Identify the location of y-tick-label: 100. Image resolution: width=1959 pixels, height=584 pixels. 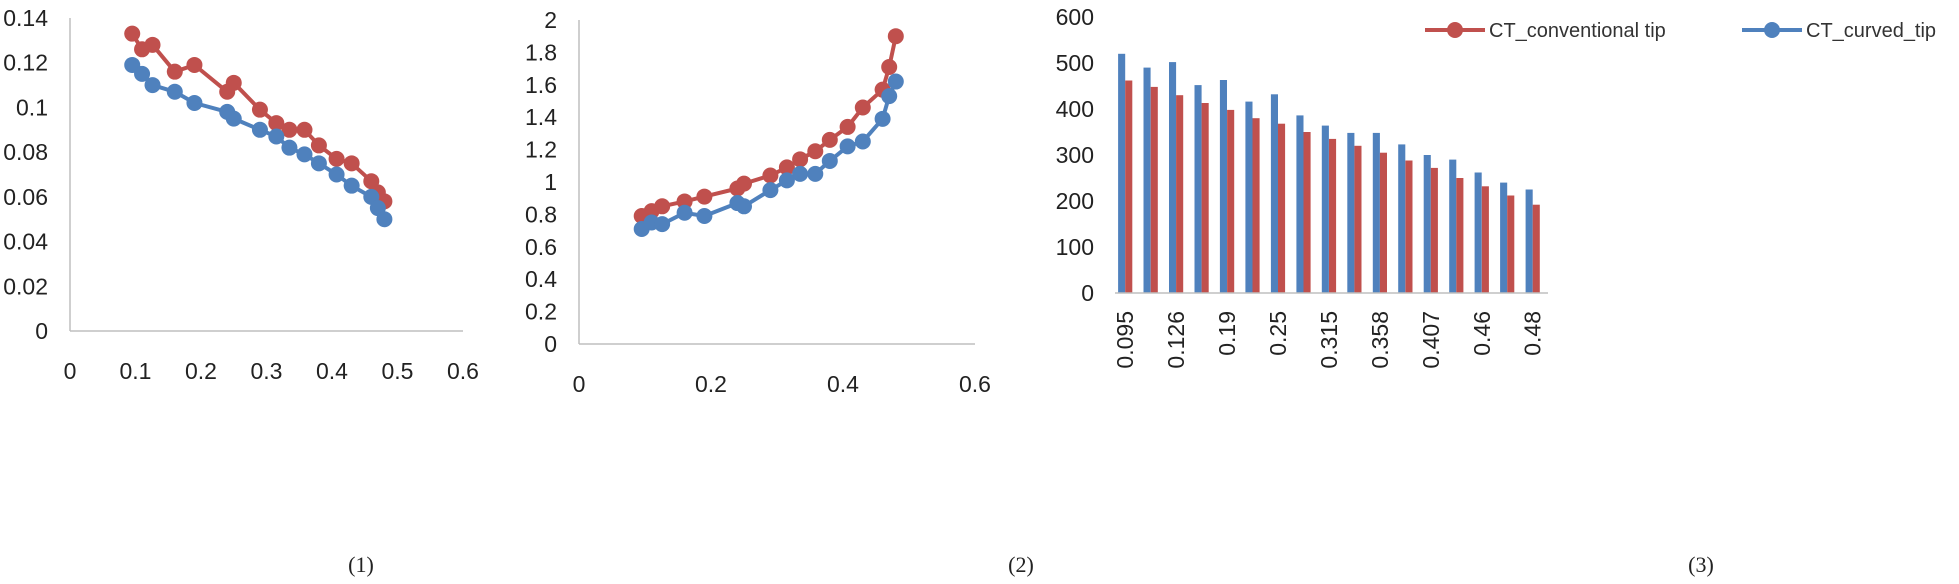
(1075, 247).